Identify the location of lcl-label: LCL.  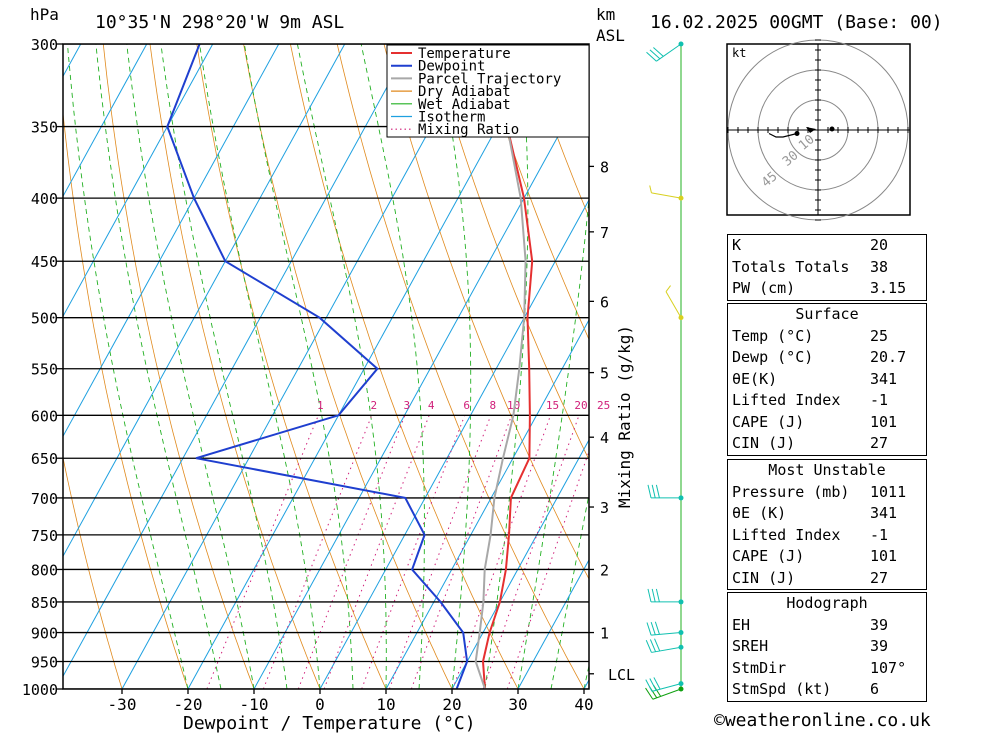
(621, 675).